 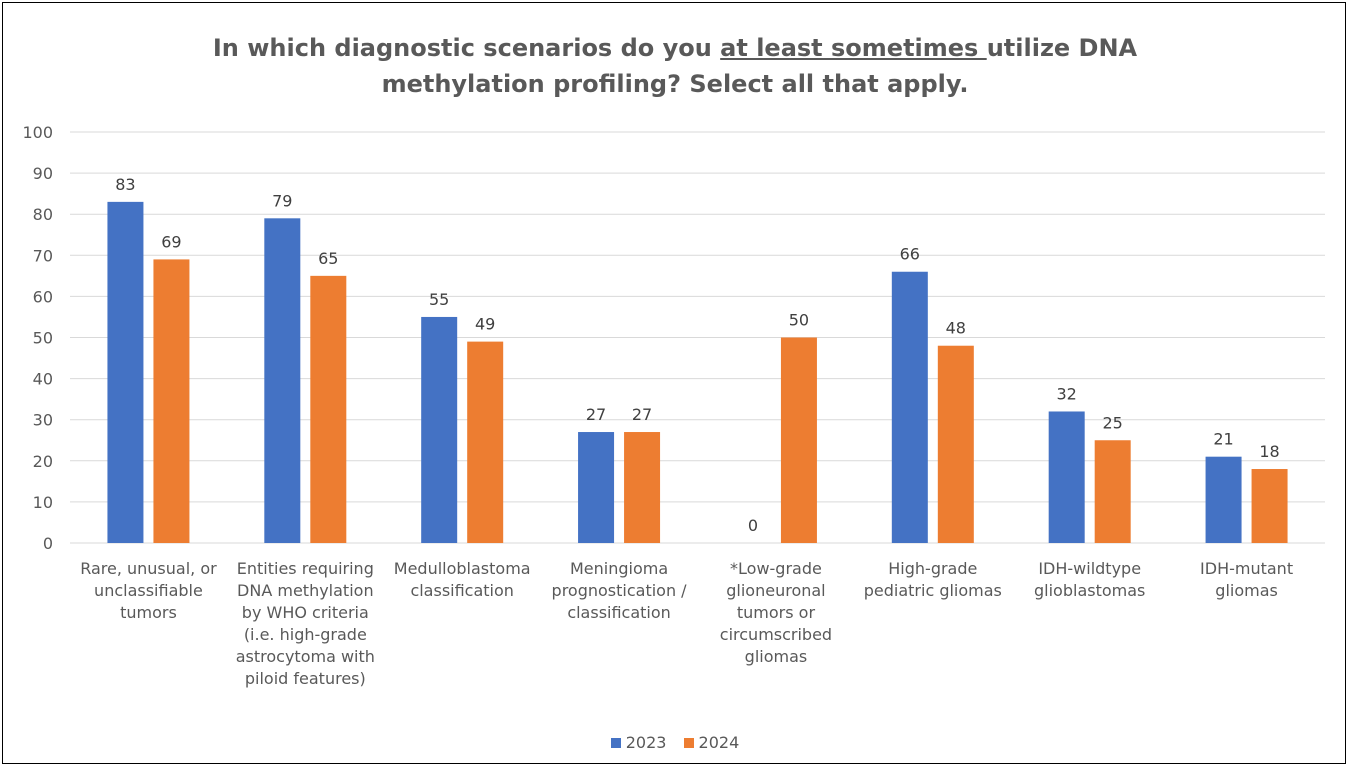 What do you see at coordinates (642, 414) in the screenshot?
I see `data-label-2024-3: 27` at bounding box center [642, 414].